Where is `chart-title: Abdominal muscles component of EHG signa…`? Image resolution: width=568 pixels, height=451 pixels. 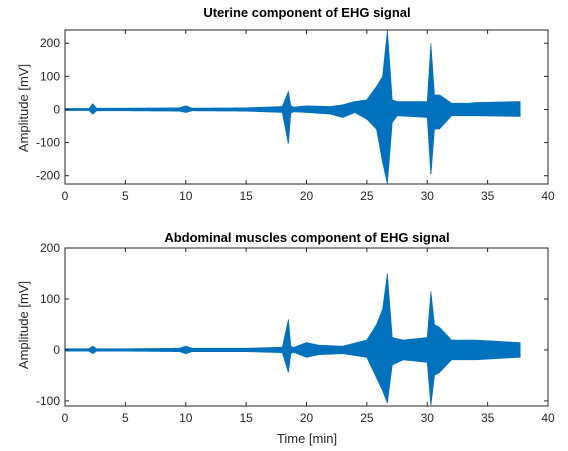
chart-title: Abdominal muscles component of EHG signa… is located at coordinates (306, 237).